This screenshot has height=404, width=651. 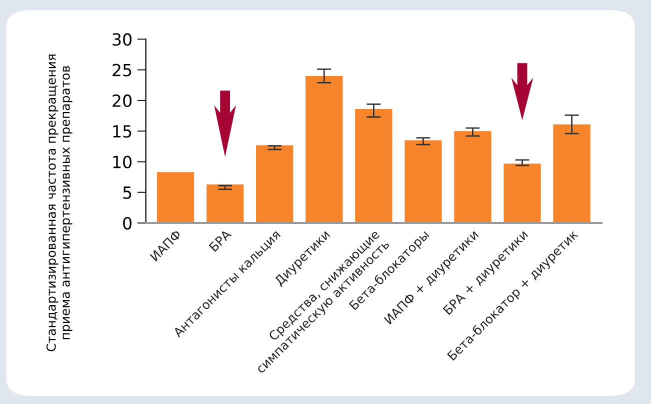 What do you see at coordinates (127, 223) in the screenshot?
I see `y-tick-label: 0` at bounding box center [127, 223].